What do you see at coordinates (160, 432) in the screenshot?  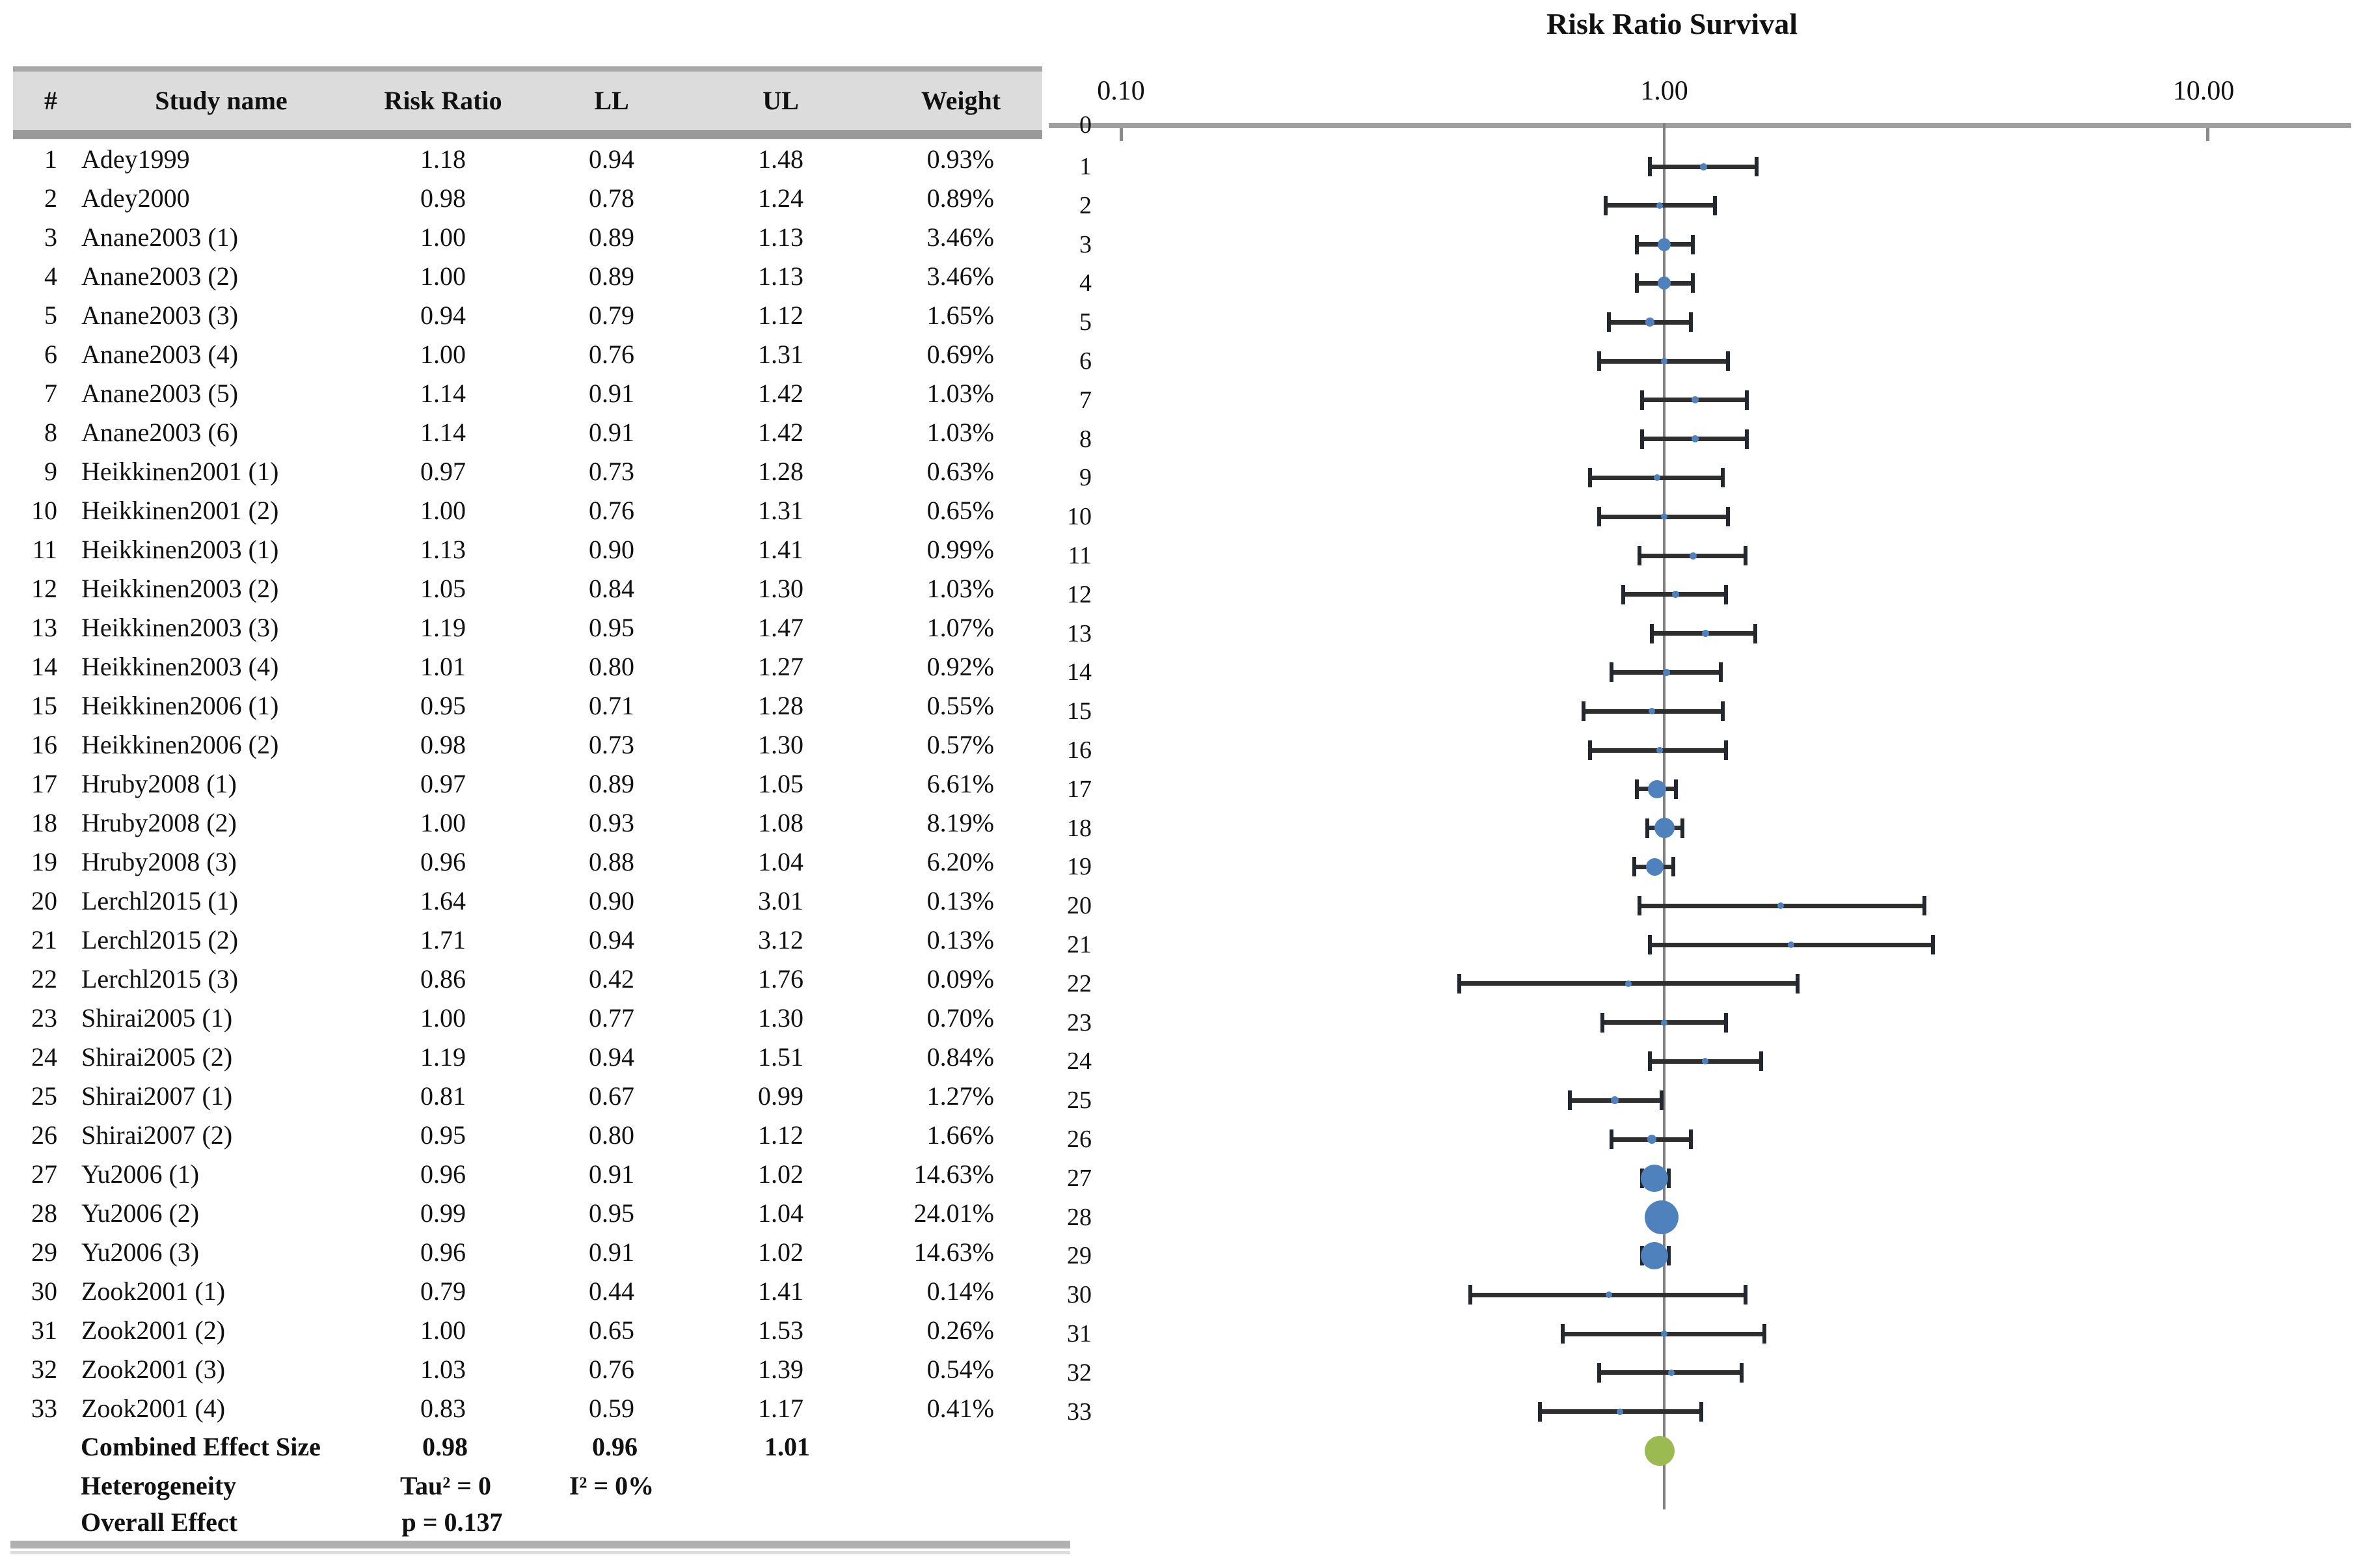 I see `cell-study-name: Anane2003 (6)` at bounding box center [160, 432].